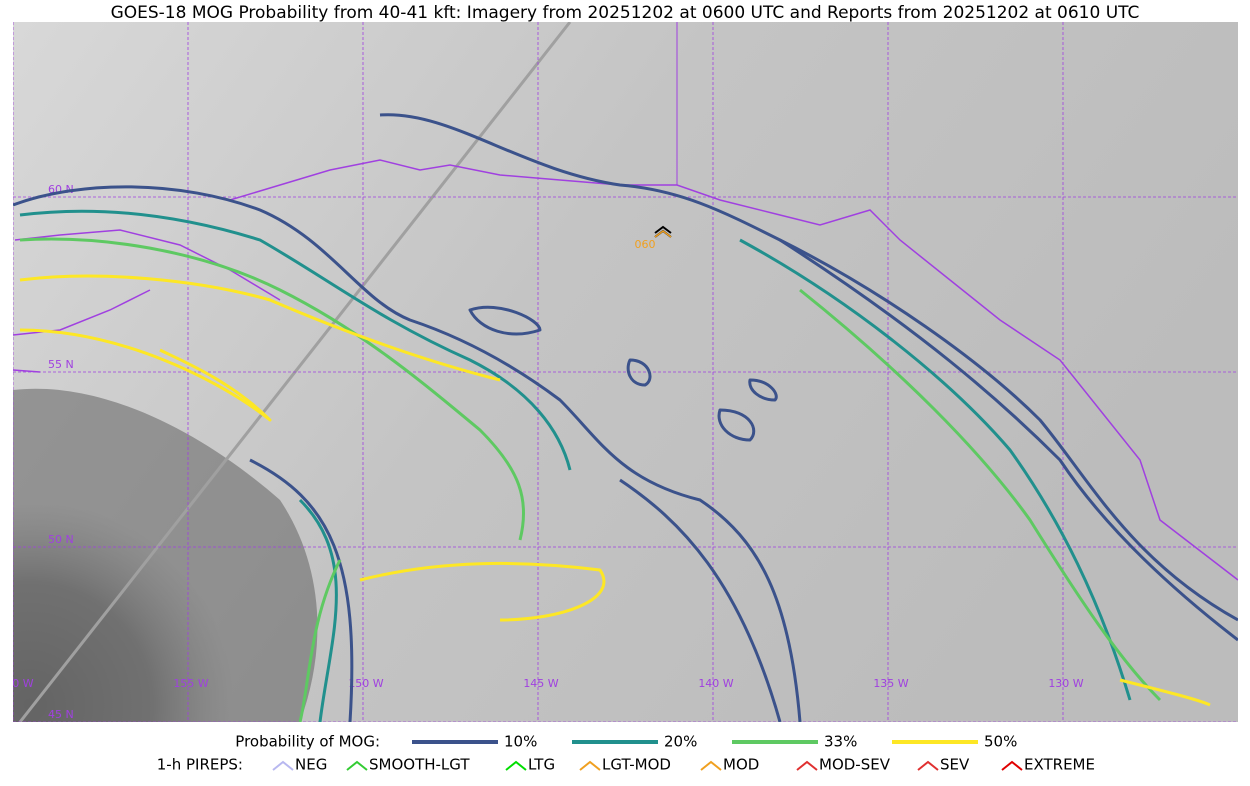 The image size is (1250, 786). Describe the element at coordinates (715, 683) in the screenshot. I see `lon-label: 140 W` at that location.